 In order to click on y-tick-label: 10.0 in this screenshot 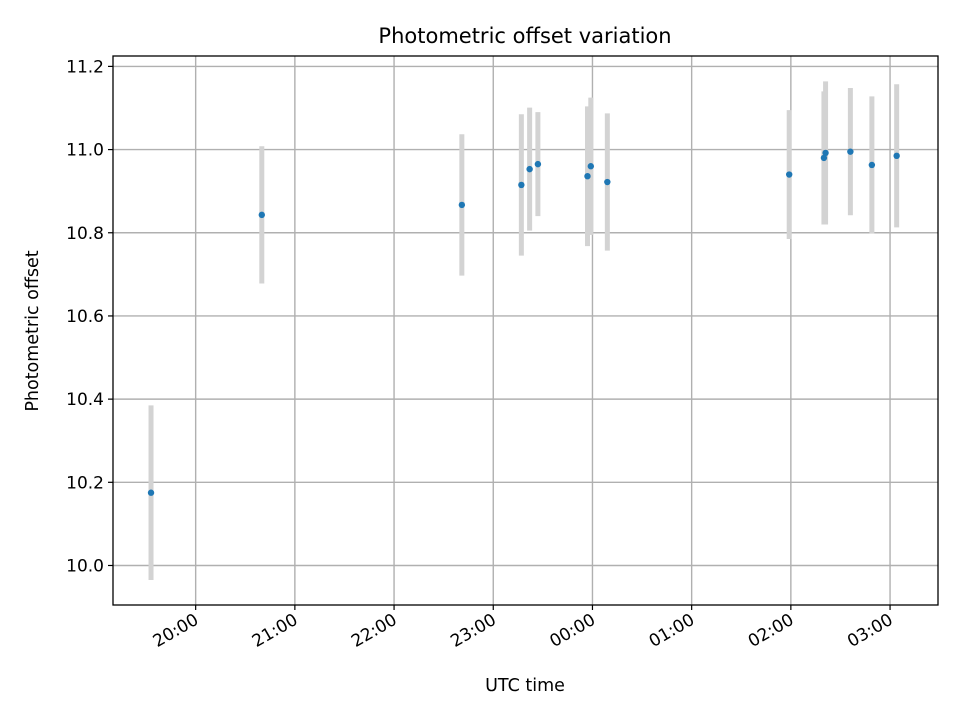, I will do `click(85, 566)`.